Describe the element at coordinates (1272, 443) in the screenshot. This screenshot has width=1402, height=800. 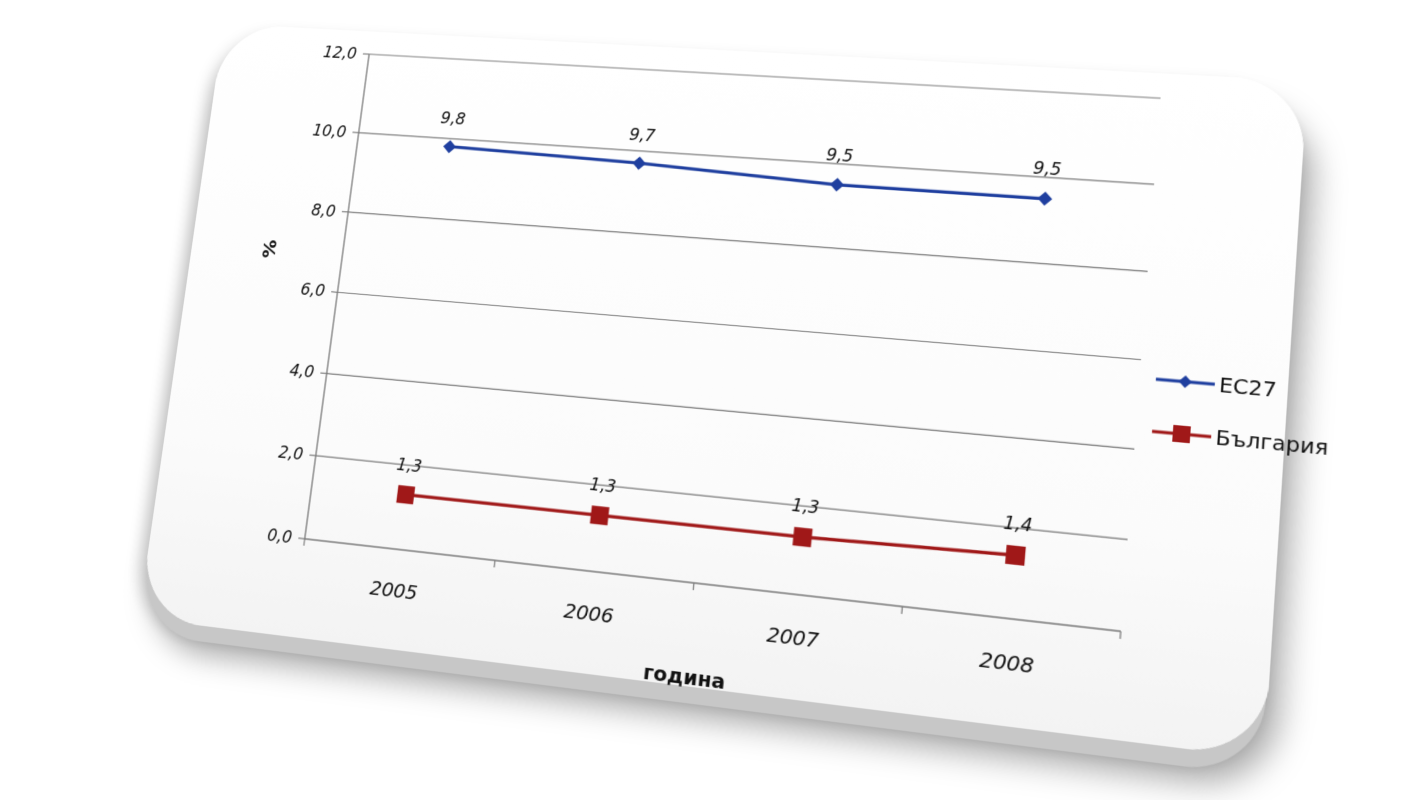
I see `legend-label: България` at that location.